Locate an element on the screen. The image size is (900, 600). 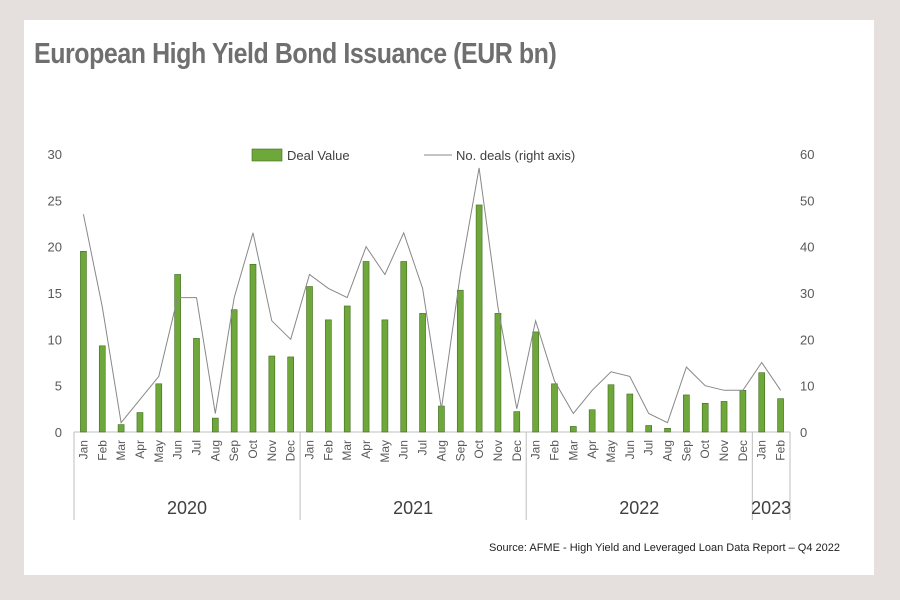
year-group-label: 2020 is located at coordinates (187, 508).